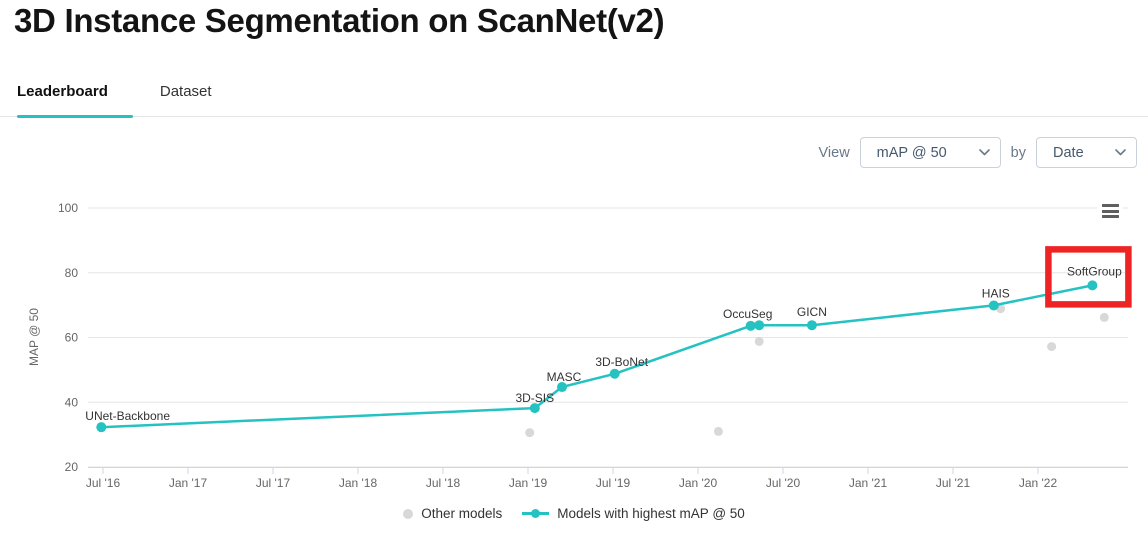  What do you see at coordinates (911, 152) in the screenshot?
I see `metric-select-value: mAP @ 50` at bounding box center [911, 152].